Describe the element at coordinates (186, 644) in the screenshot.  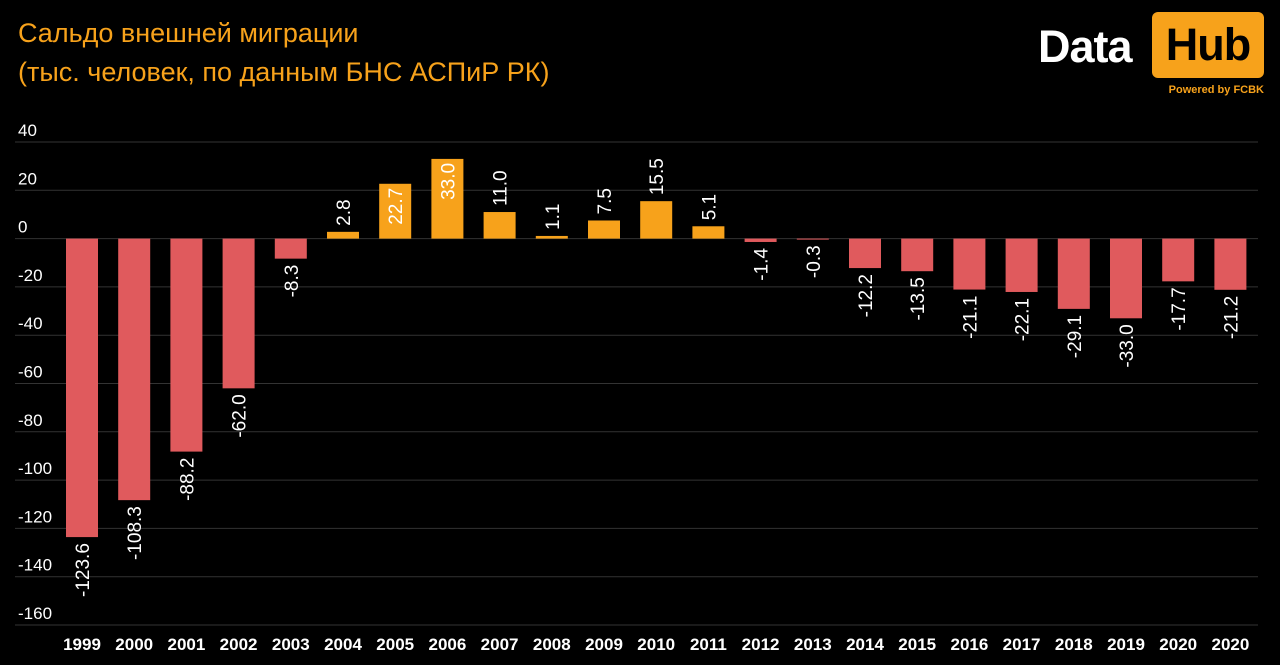
I see `x-tick-label: 2001` at that location.